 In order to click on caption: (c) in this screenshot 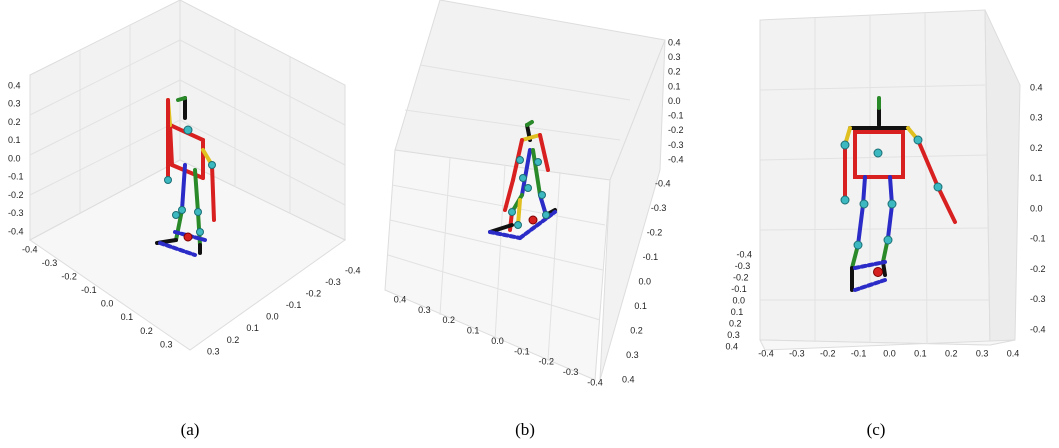, I will do `click(876, 429)`.